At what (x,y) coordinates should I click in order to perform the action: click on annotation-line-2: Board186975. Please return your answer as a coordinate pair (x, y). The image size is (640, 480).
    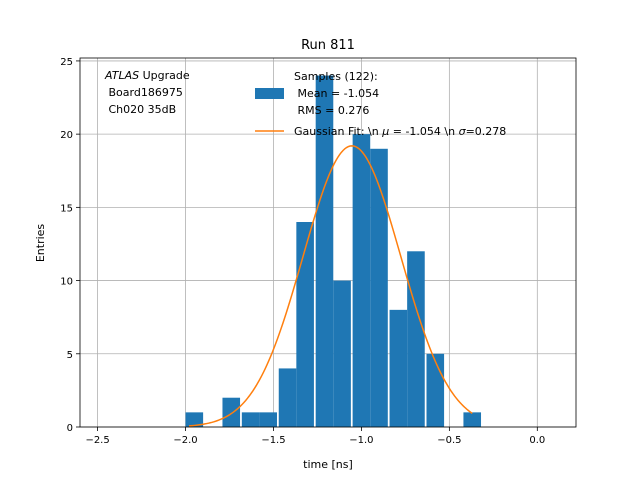
    Looking at the image, I should click on (144, 92).